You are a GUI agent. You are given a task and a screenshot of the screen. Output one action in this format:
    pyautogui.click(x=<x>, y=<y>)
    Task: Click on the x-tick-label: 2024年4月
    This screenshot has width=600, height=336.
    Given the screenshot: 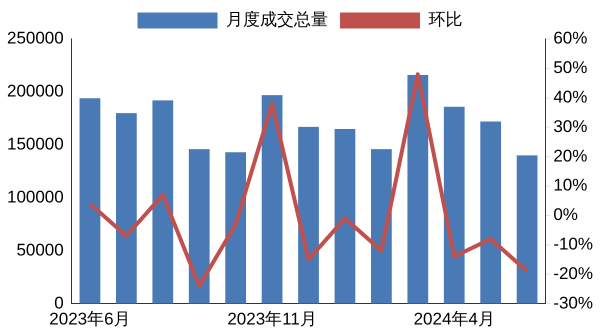 What is the action you would take?
    pyautogui.click(x=454, y=318)
    